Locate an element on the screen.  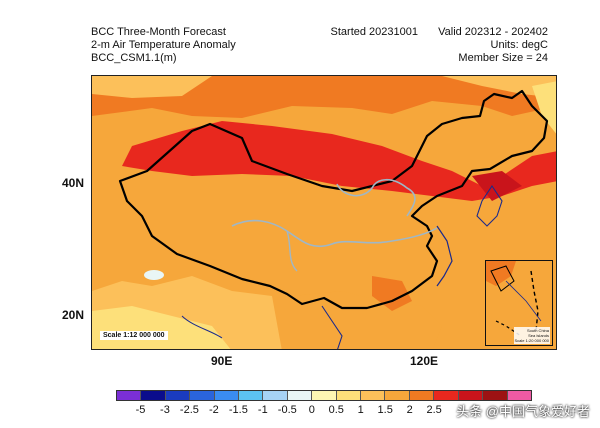
yellow-river is located at coordinates (376, 197).